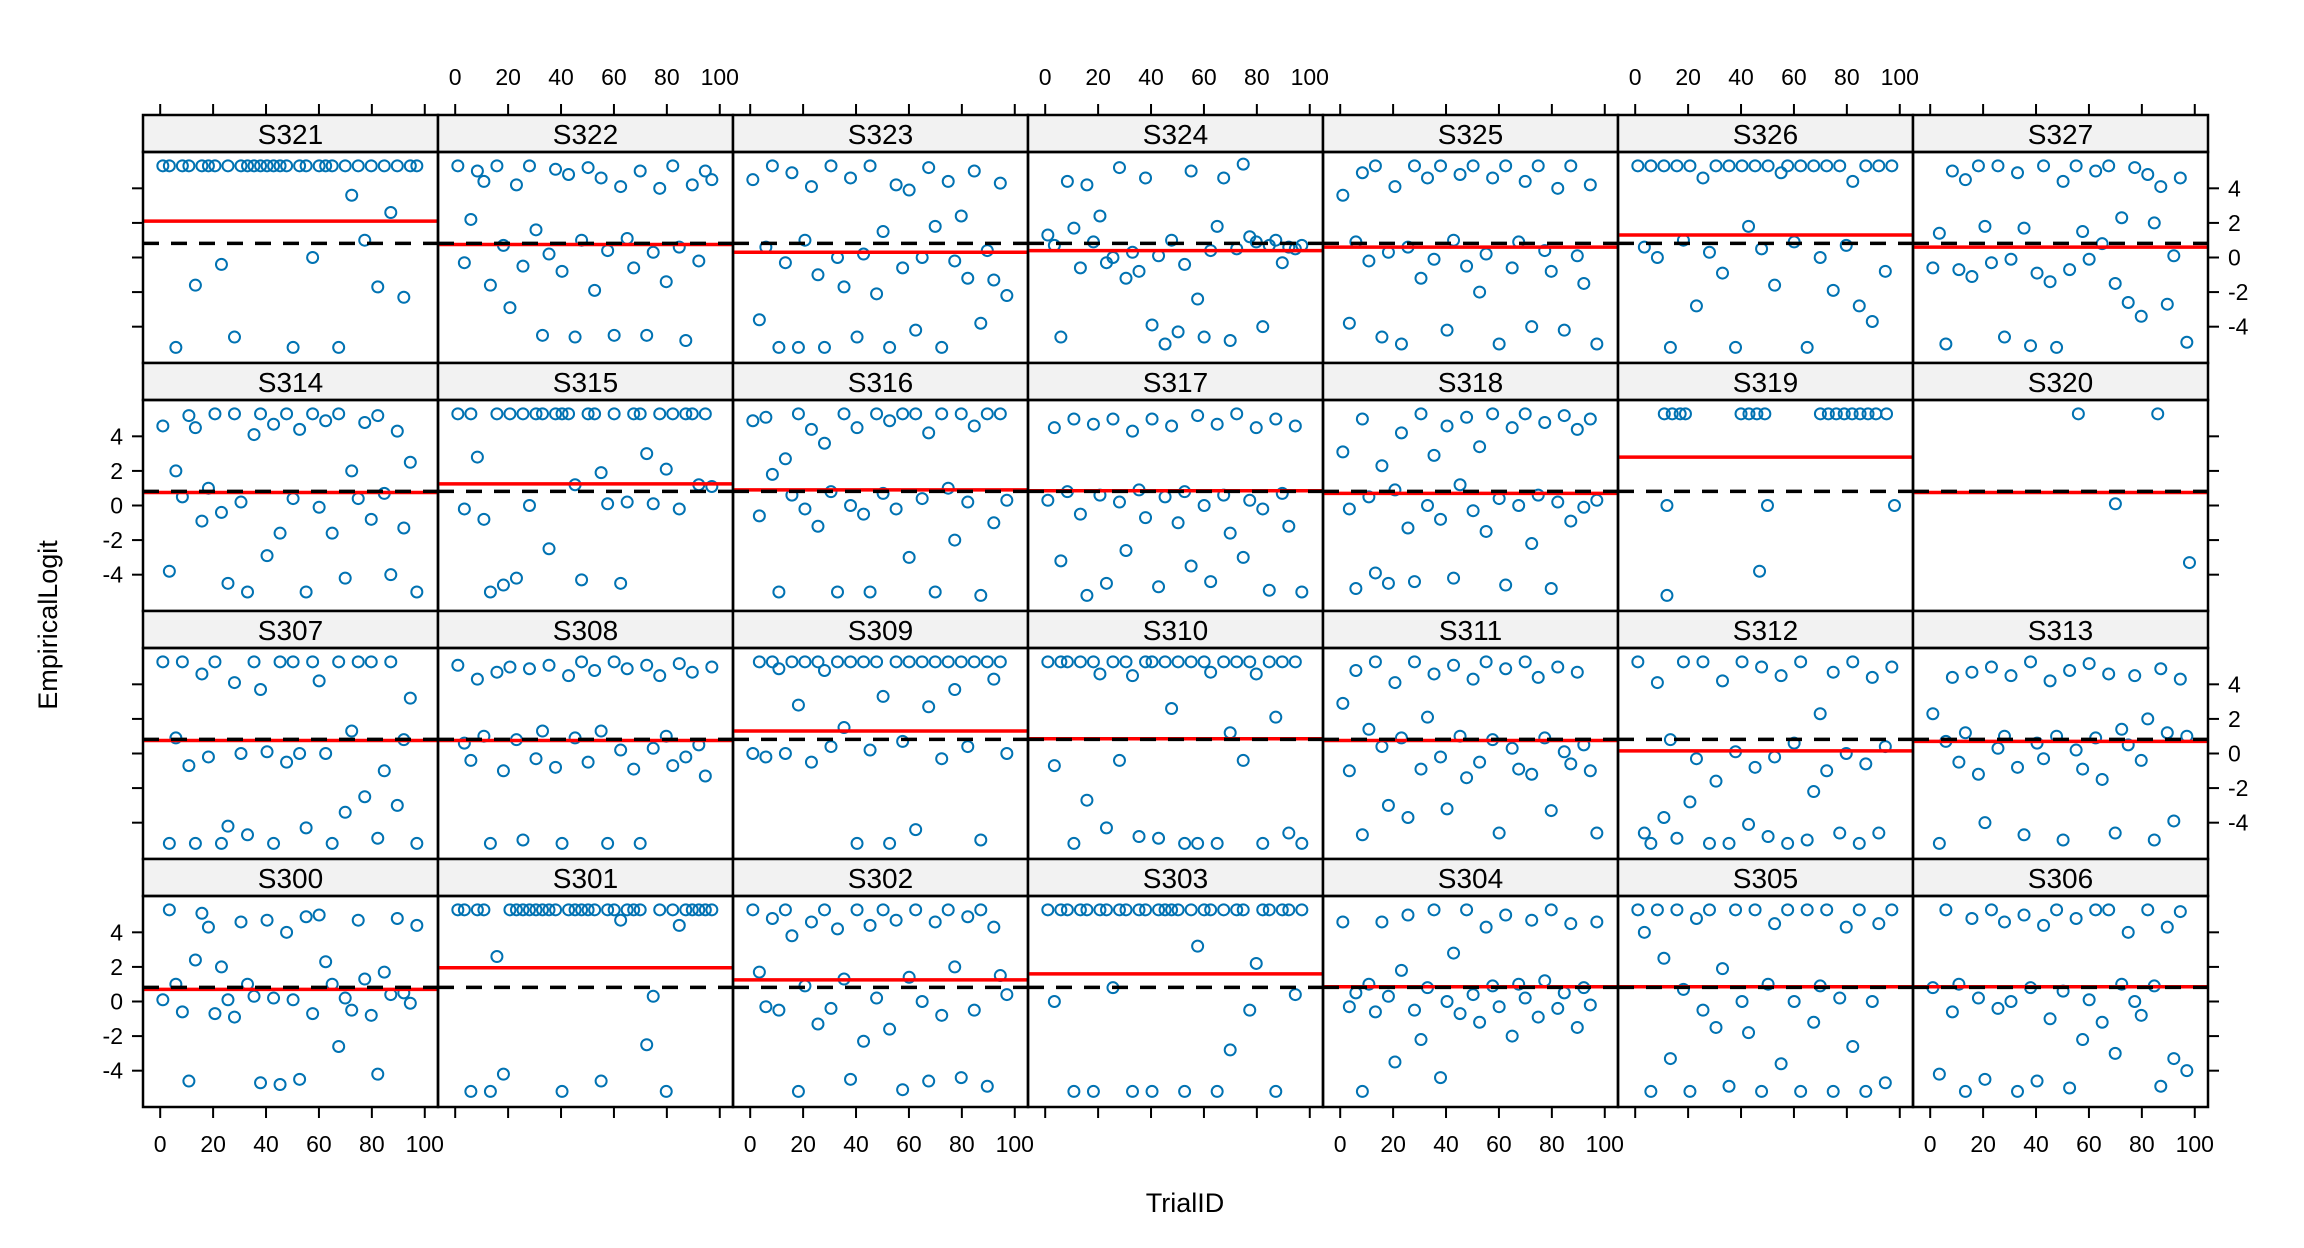  What do you see at coordinates (1470, 382) in the screenshot?
I see `strip-label: S318` at bounding box center [1470, 382].